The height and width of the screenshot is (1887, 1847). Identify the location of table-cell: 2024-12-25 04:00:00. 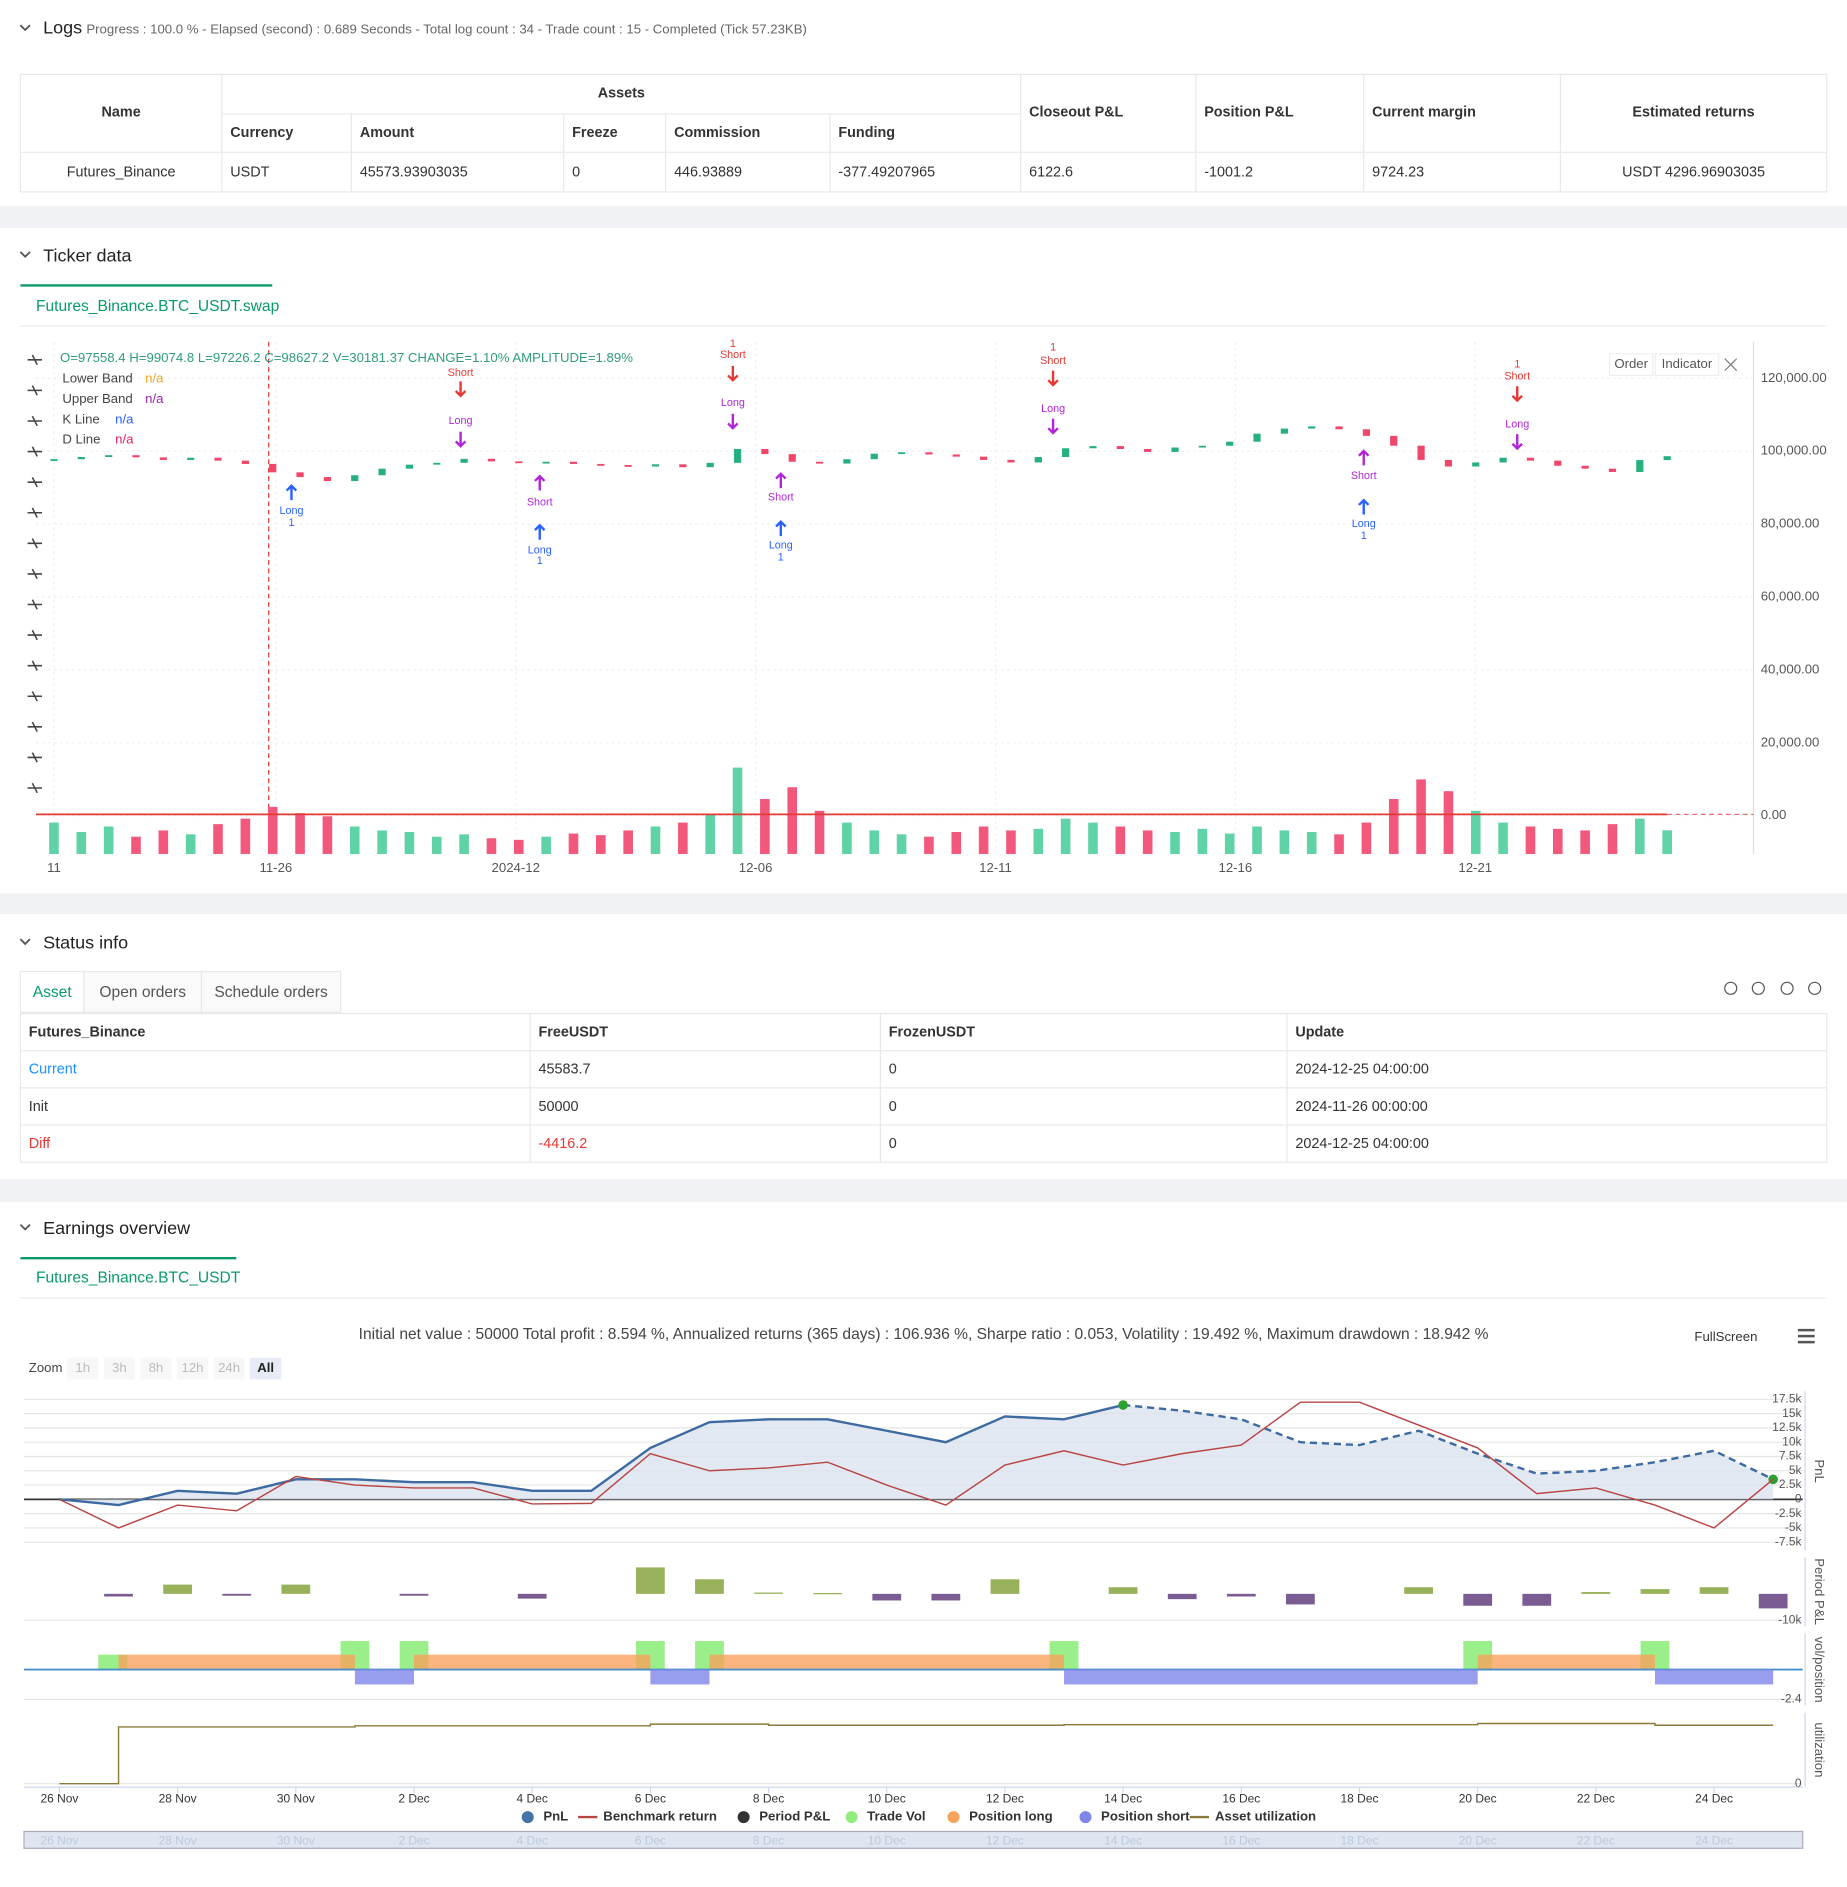
(1361, 1144).